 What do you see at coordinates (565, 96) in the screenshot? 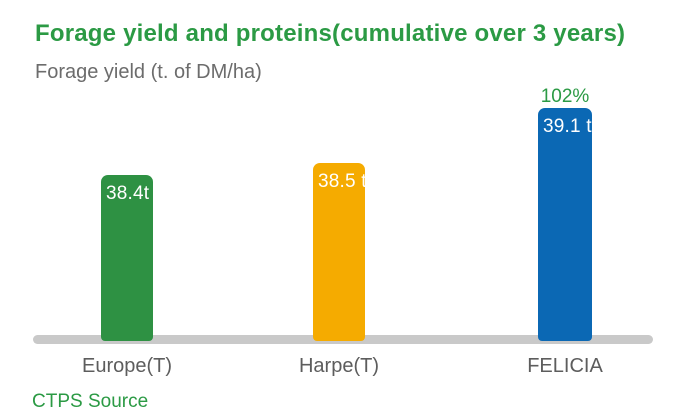
I see `felicia-percentage-annotation: 102%` at bounding box center [565, 96].